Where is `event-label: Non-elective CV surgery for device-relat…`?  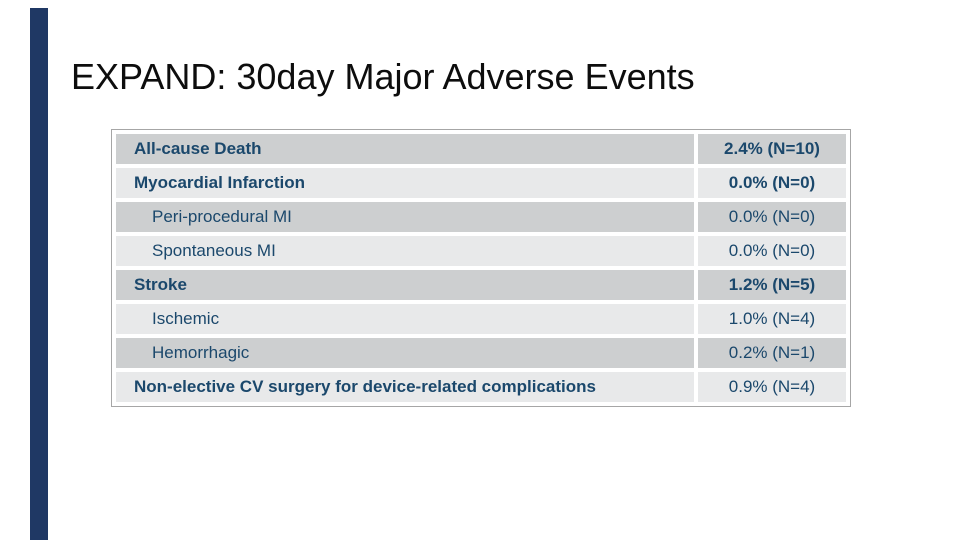 event-label: Non-elective CV surgery for device-relat… is located at coordinates (405, 387).